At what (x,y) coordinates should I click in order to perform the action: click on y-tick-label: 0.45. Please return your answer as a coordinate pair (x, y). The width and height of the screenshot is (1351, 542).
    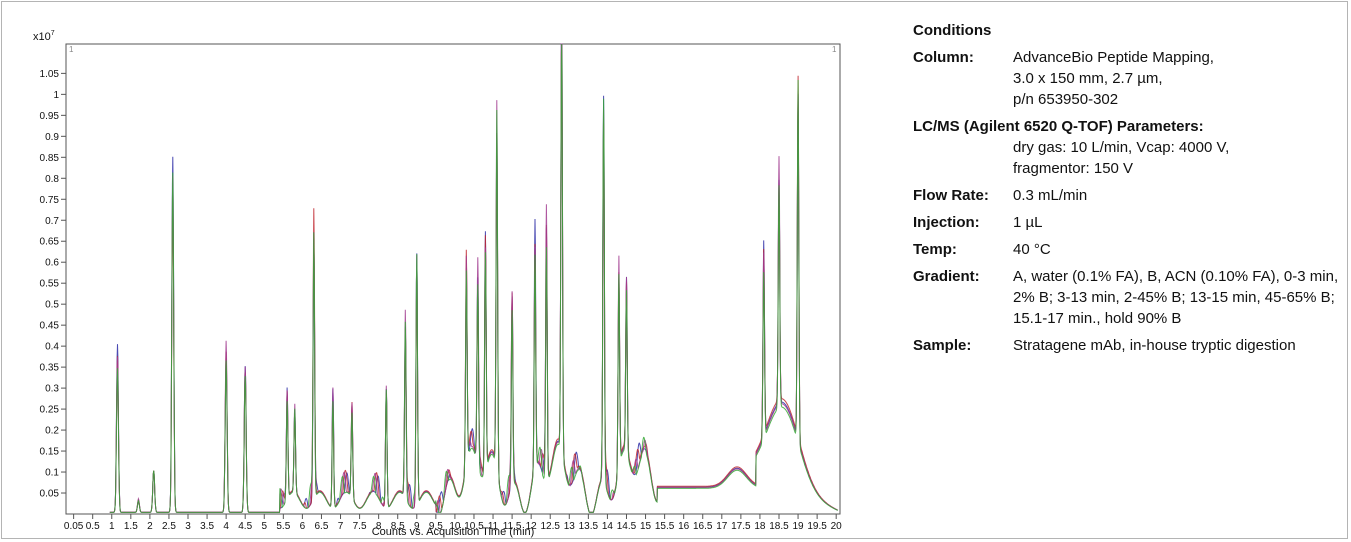
    Looking at the image, I should click on (50, 326).